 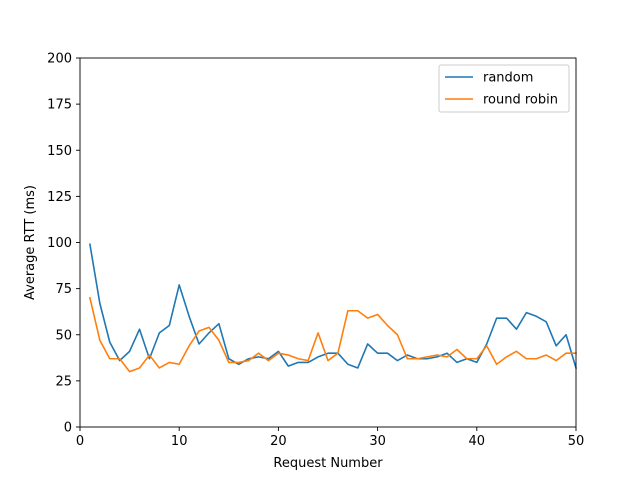 What do you see at coordinates (278, 441) in the screenshot?
I see `x-tick-label: 20` at bounding box center [278, 441].